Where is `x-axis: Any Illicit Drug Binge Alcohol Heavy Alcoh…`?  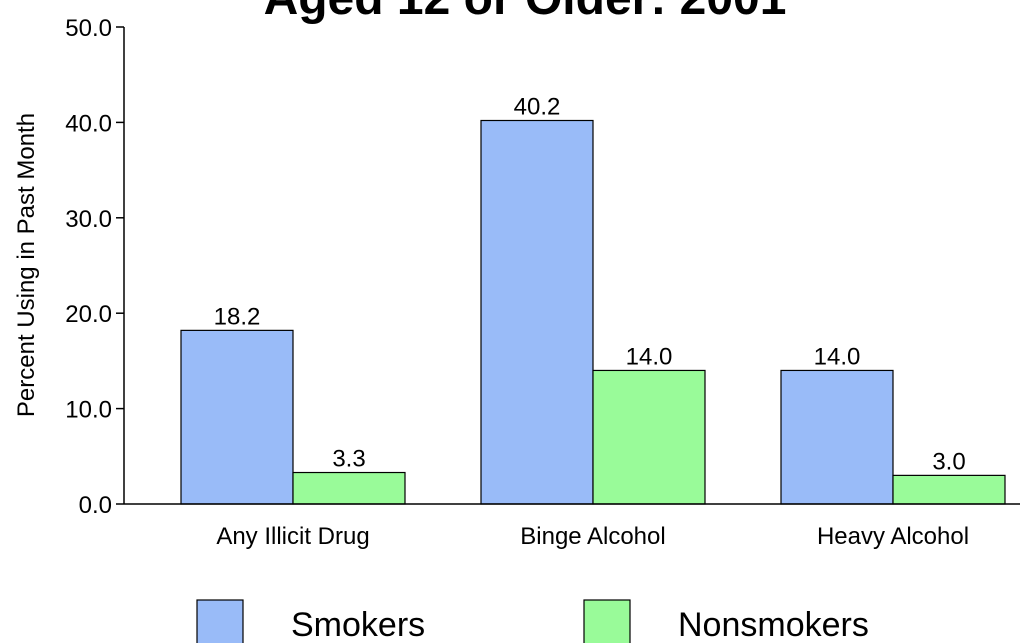
x-axis: Any Illicit Drug Binge Alcohol Heavy Alcoh… is located at coordinates (572, 526).